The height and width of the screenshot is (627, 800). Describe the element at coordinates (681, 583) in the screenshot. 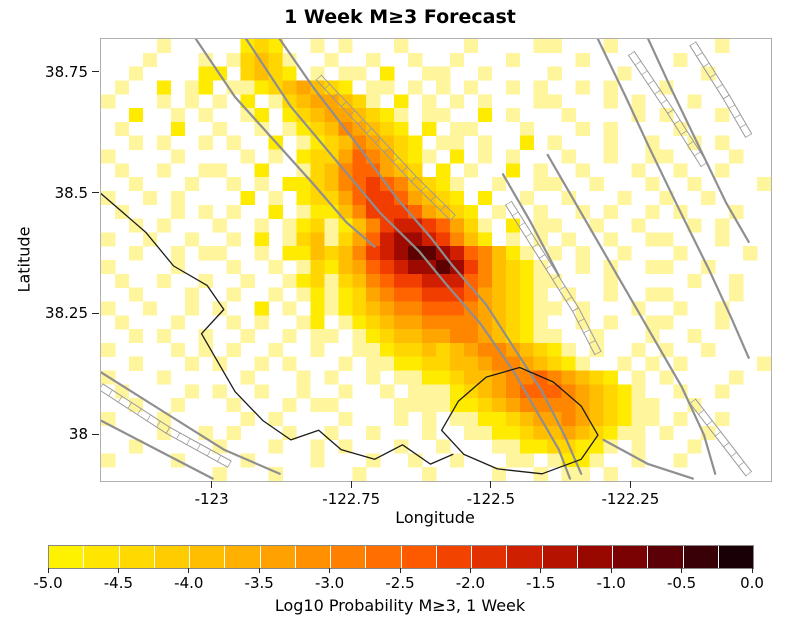

I see `colorbar-tick-label: -0.5` at that location.